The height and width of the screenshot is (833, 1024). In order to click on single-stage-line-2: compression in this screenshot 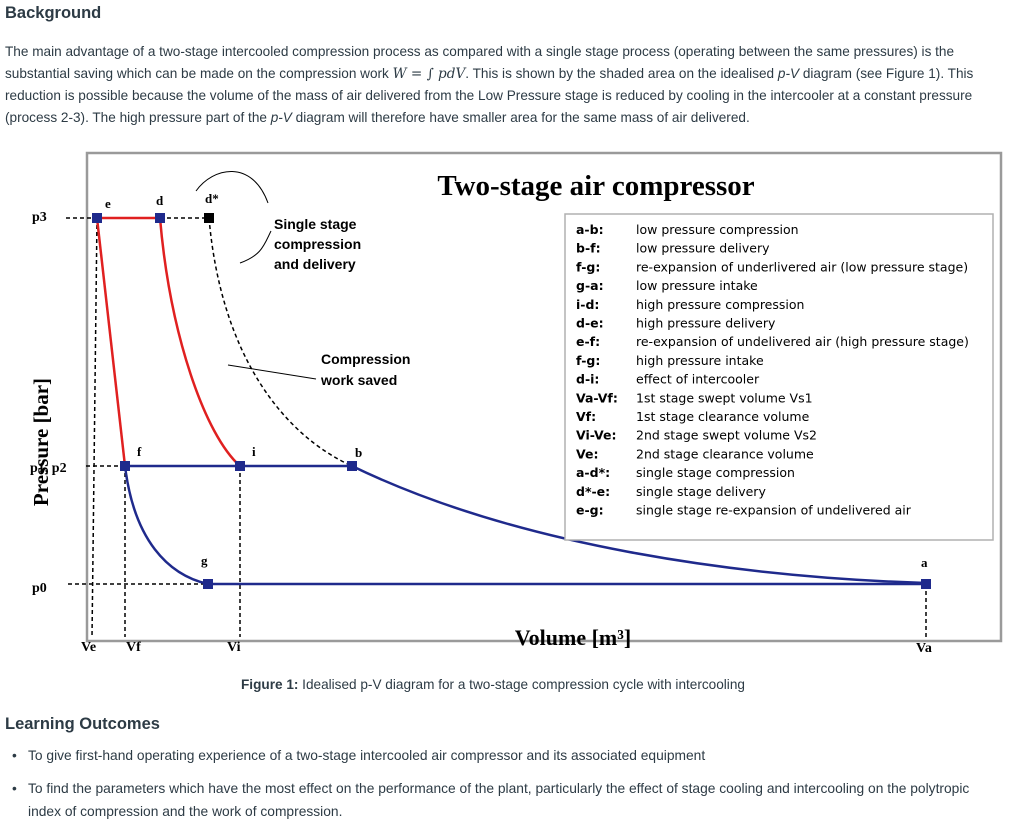, I will do `click(317, 244)`.